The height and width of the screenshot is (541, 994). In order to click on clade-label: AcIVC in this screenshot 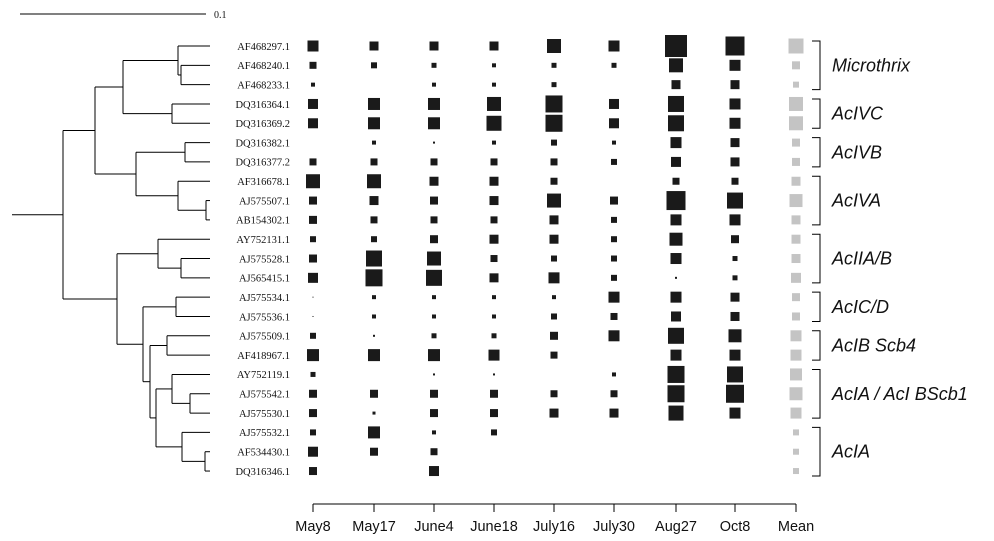, I will do `click(857, 114)`.